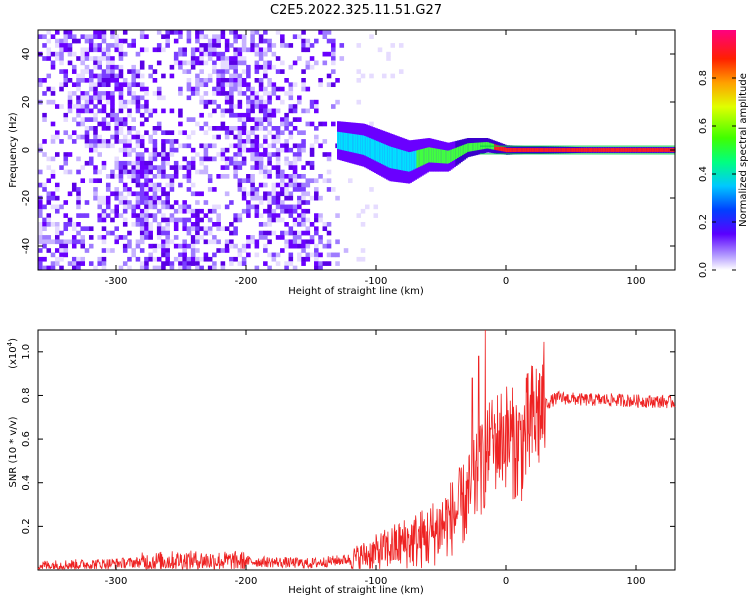  What do you see at coordinates (356, 10) in the screenshot?
I see `figure-title: C2E5.2022.325.11.51.G27` at bounding box center [356, 10].